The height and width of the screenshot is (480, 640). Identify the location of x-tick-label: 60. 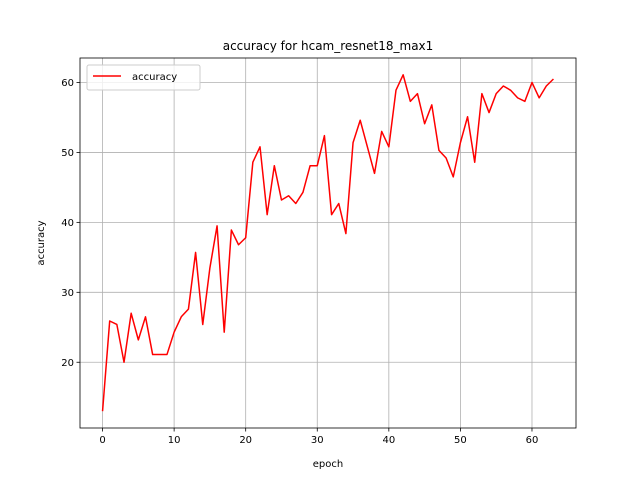
(532, 440).